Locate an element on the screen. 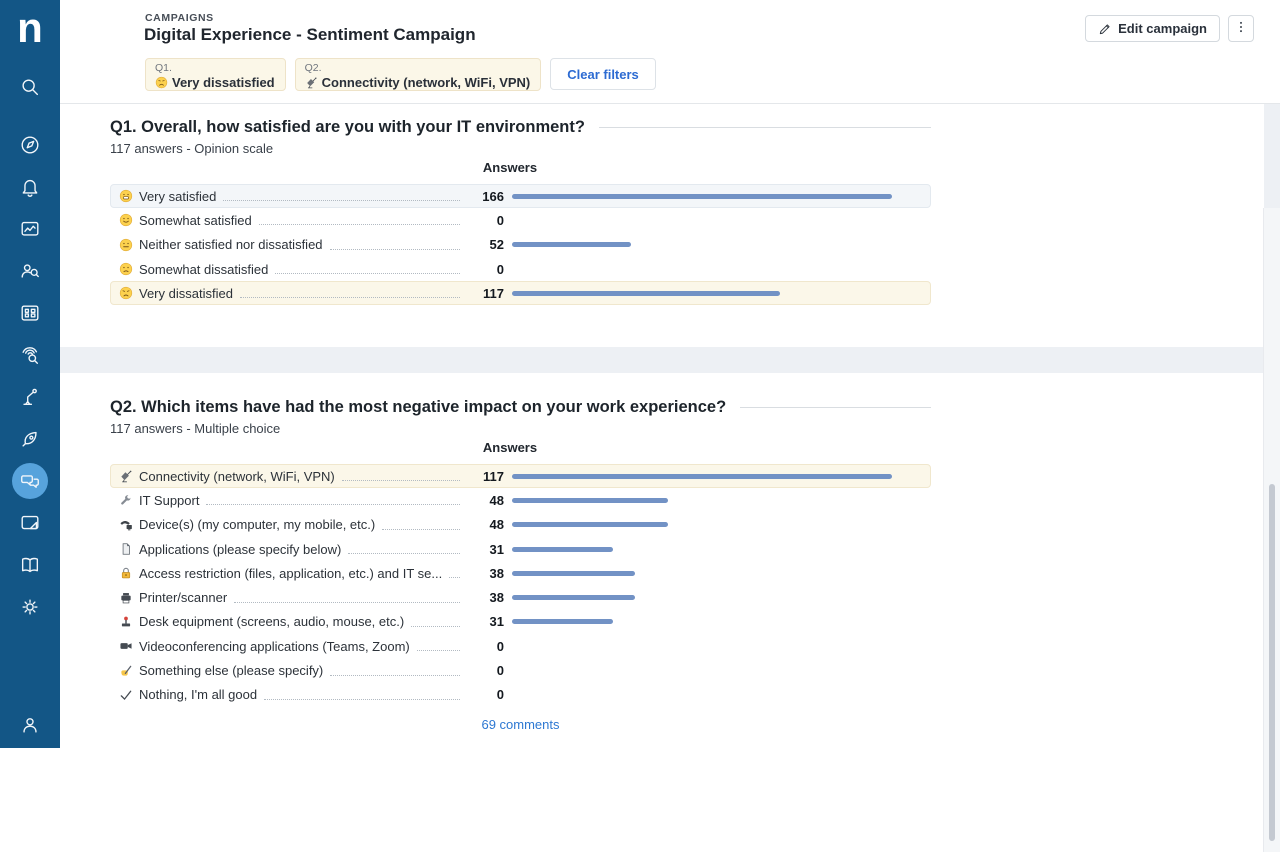 The image size is (1280, 852). clear-filters-button: Clear filters is located at coordinates (603, 74).